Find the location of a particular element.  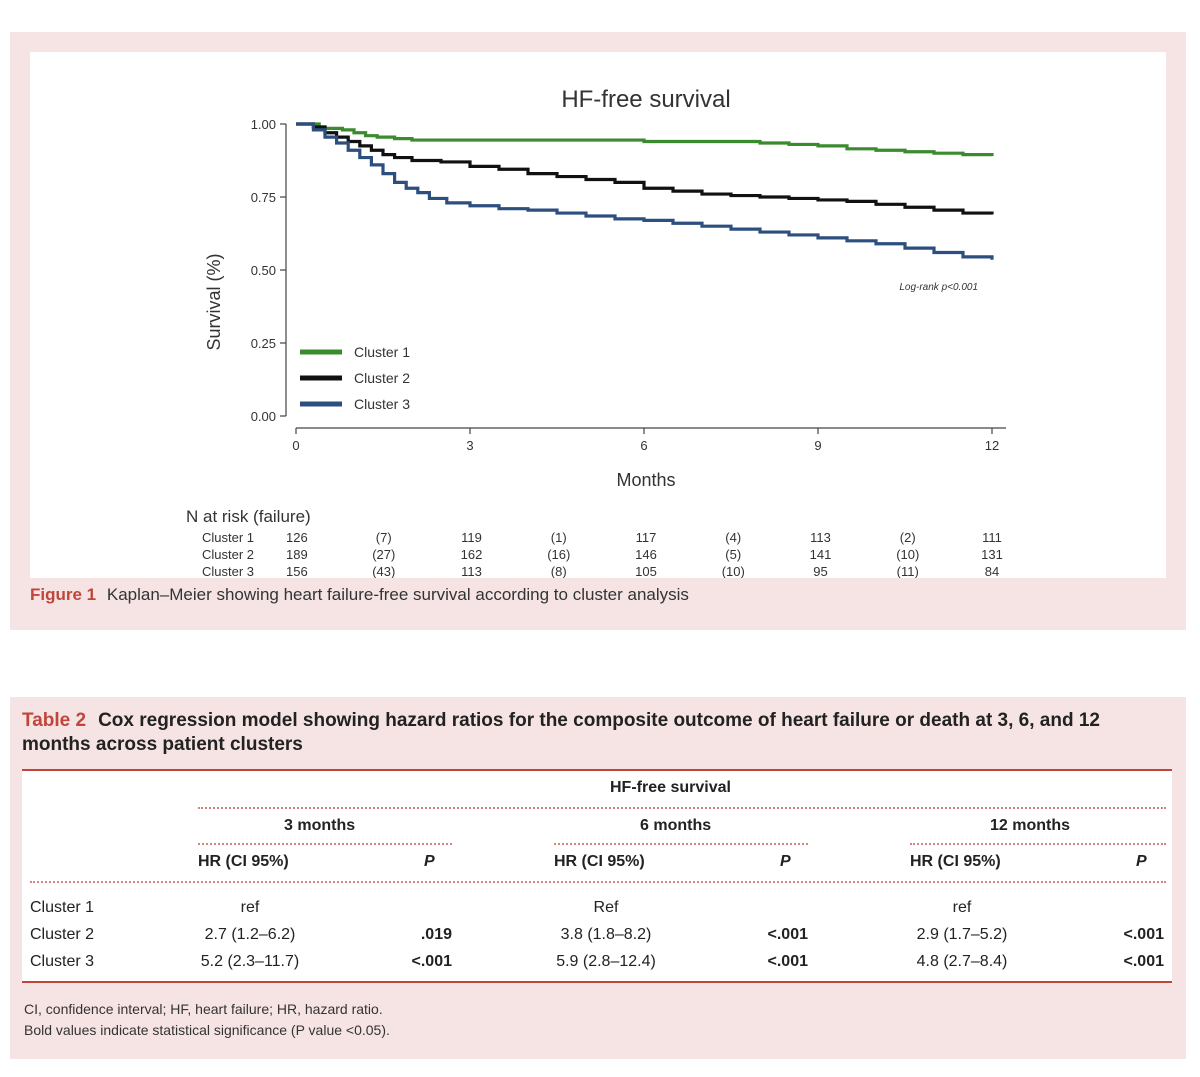

chart-title: HF-free survival is located at coordinates (645, 99).